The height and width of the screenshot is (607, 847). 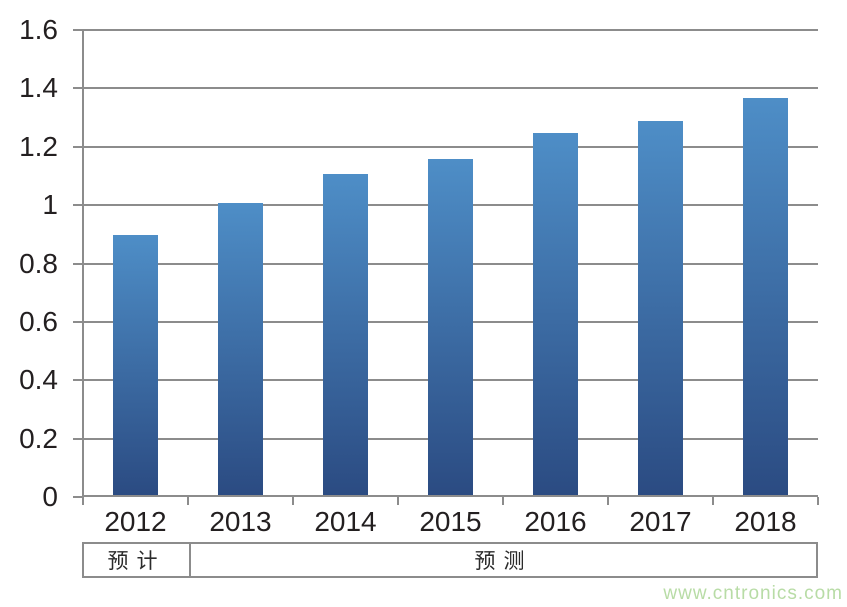 I want to click on y-axis-tick-label-0: 0, so click(x=50, y=496).